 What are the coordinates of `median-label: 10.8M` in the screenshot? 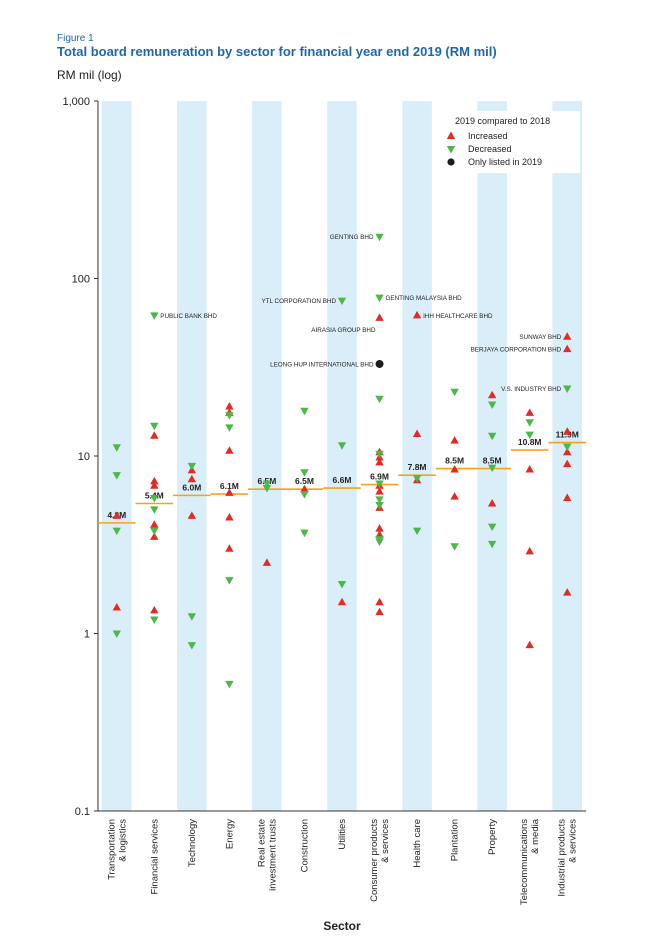 It's located at (530, 442).